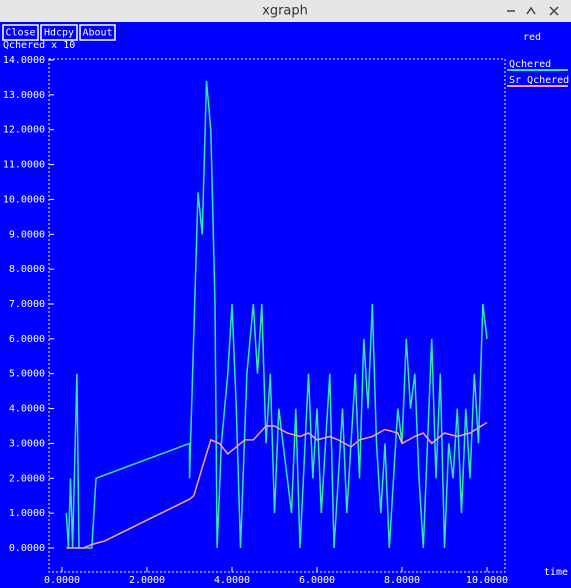  I want to click on legend-label: Qchered, so click(530, 64).